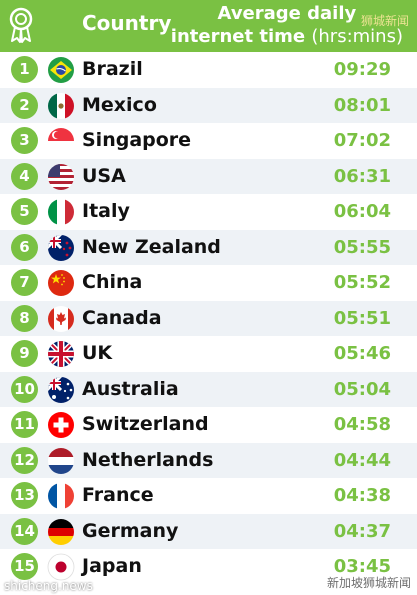 The image size is (417, 595). Describe the element at coordinates (208, 282) in the screenshot. I see `table-row: 7 China 05:52` at that location.